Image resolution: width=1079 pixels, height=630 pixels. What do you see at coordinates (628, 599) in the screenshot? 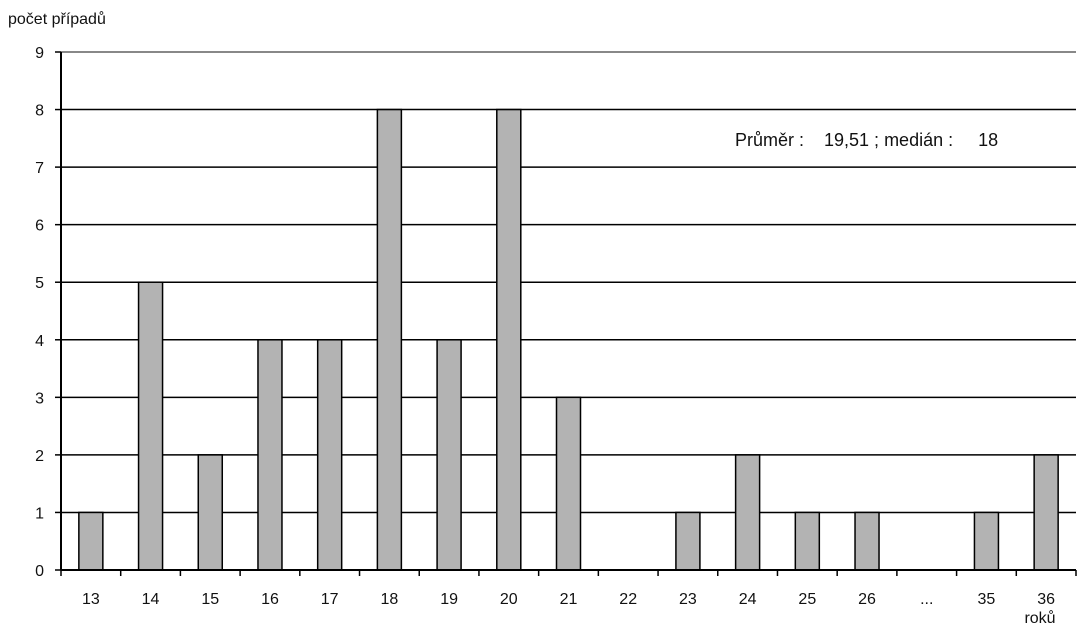
I see `x-tick-label: 22` at bounding box center [628, 599].